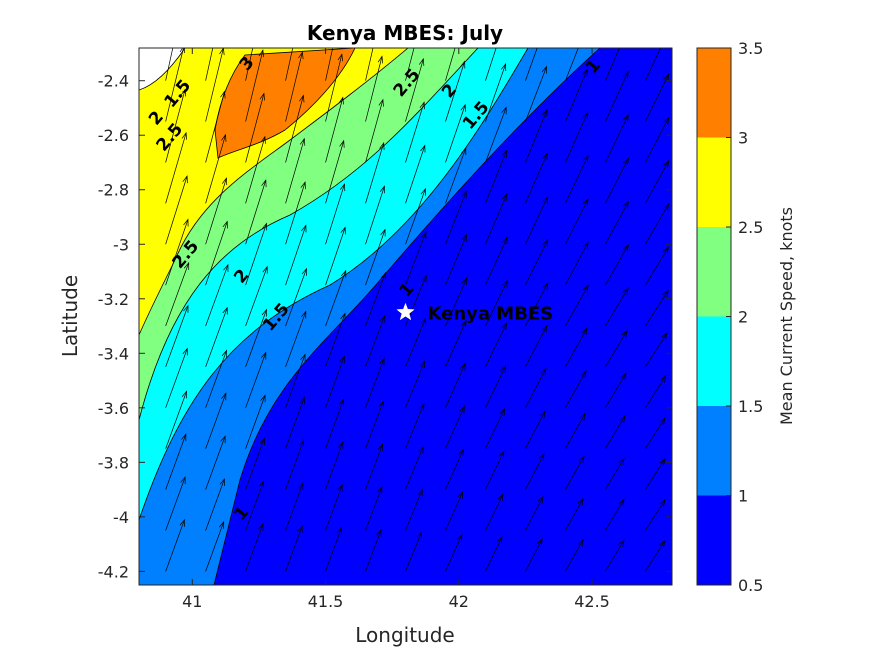  I want to click on colorbar-tick-label: 2.5, so click(750, 227).